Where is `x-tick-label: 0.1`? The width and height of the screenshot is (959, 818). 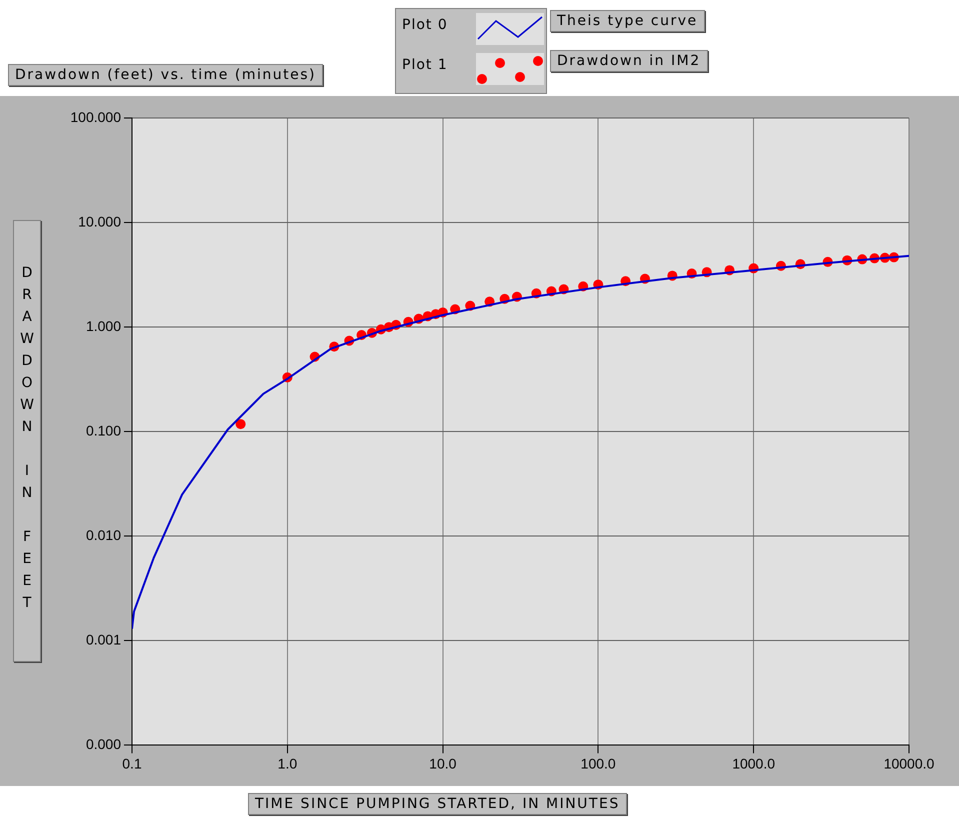
x-tick-label: 0.1 is located at coordinates (132, 763).